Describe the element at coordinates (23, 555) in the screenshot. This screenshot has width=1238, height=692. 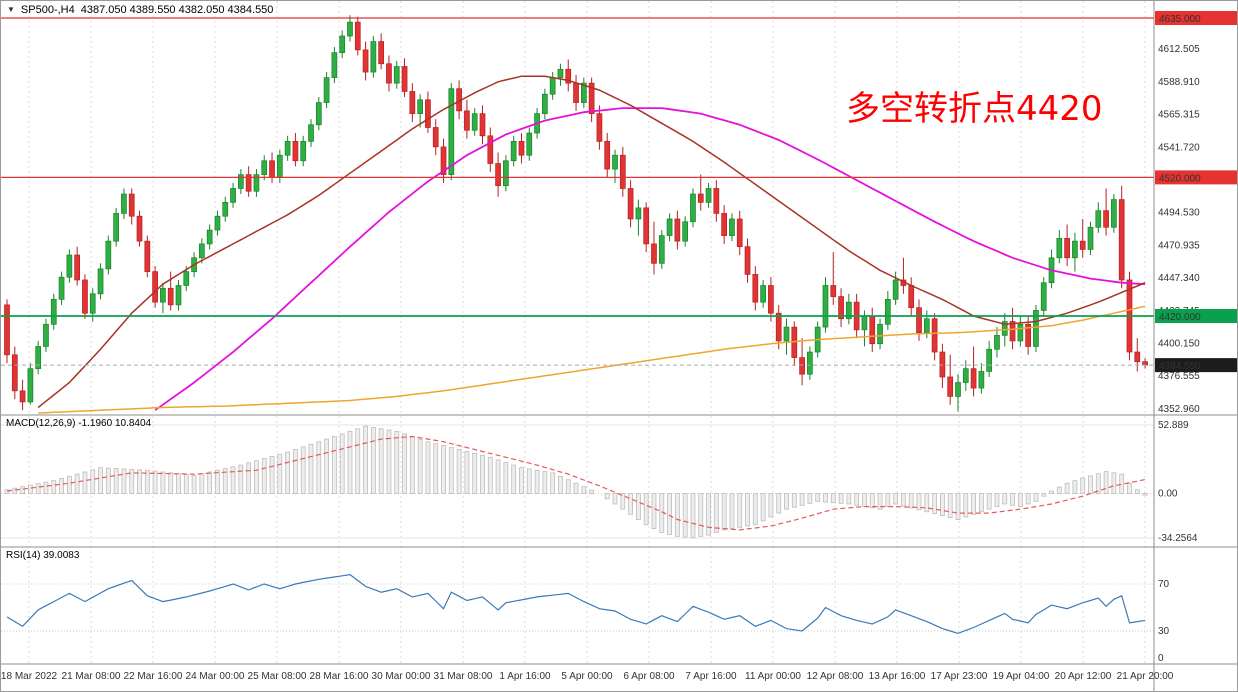
I see `rsi-indicator-name: RSI(14)` at that location.